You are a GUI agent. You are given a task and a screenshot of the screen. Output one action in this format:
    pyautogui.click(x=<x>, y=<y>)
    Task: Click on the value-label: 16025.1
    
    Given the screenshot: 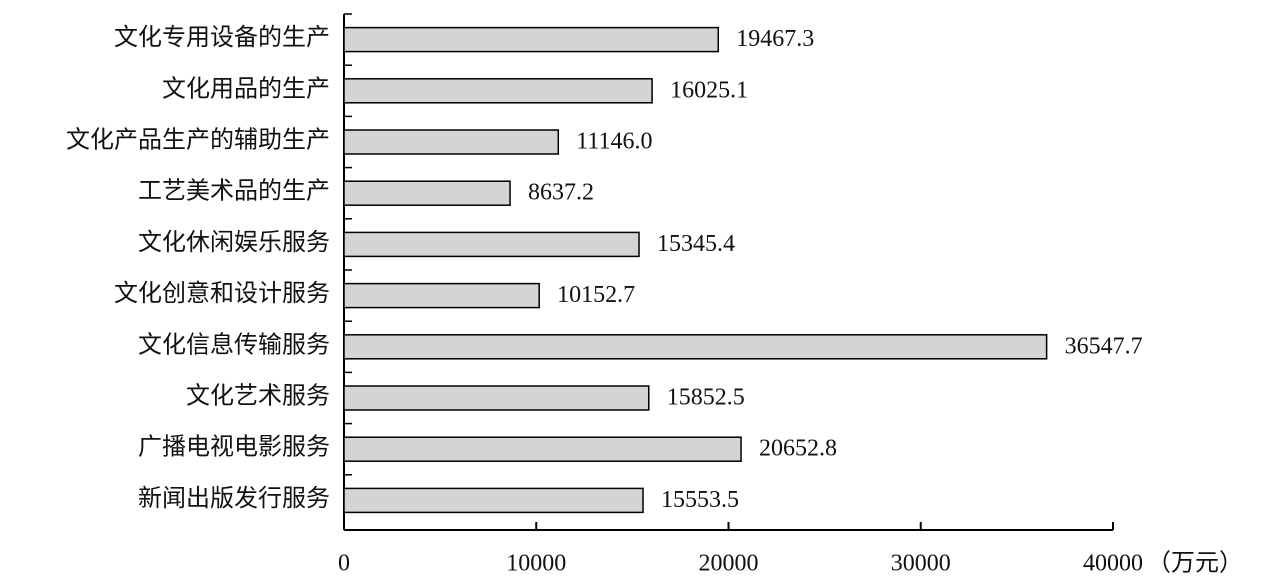 What is the action you would take?
    pyautogui.click(x=709, y=90)
    